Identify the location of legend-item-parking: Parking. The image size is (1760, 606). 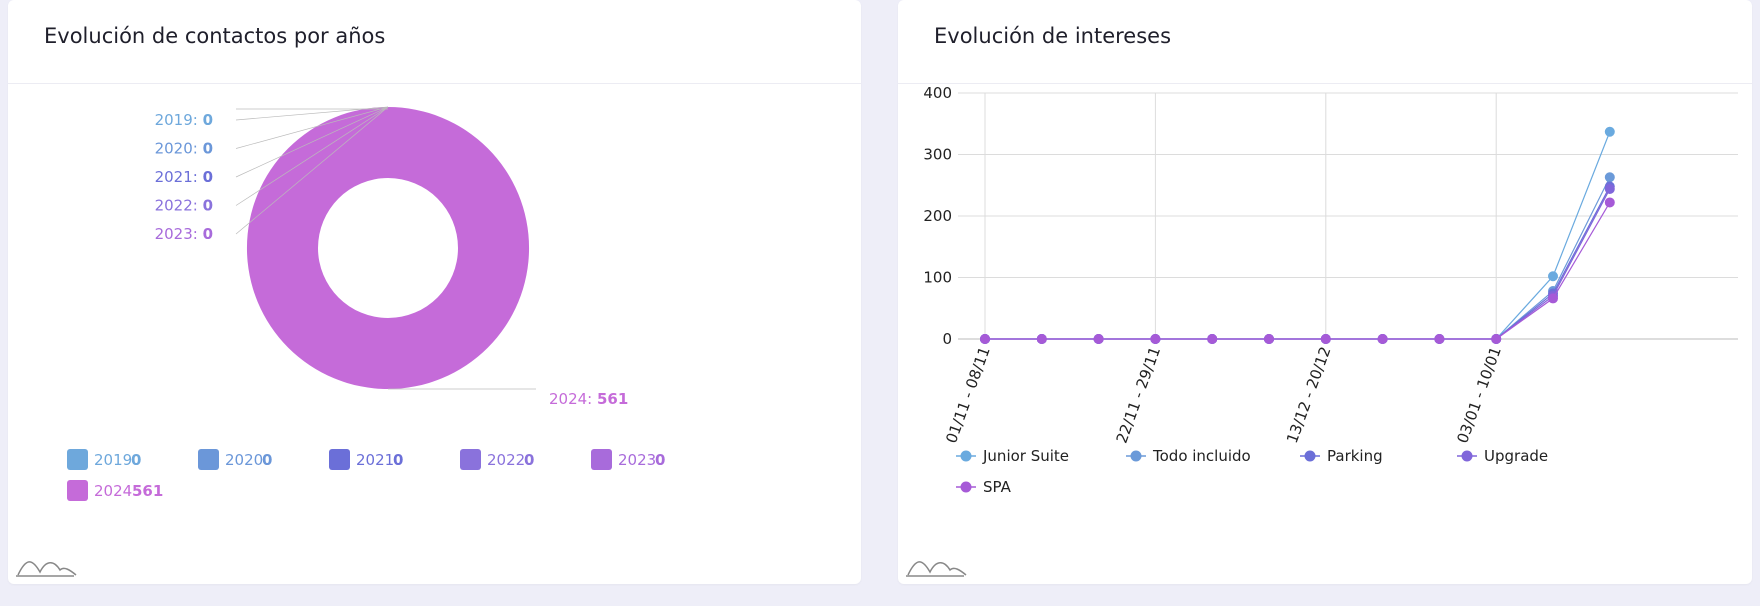
(1341, 456).